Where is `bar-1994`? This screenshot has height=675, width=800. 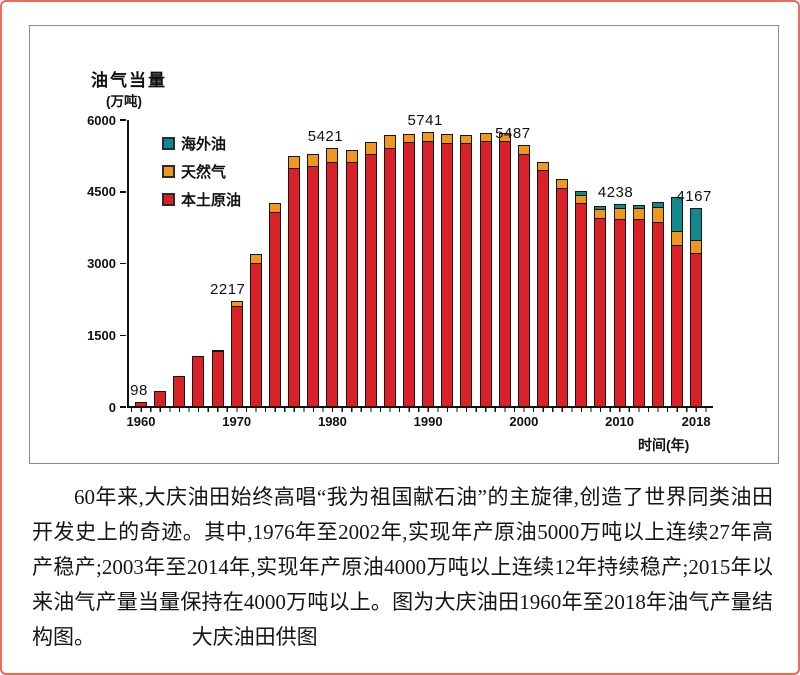 bar-1994 is located at coordinates (466, 270).